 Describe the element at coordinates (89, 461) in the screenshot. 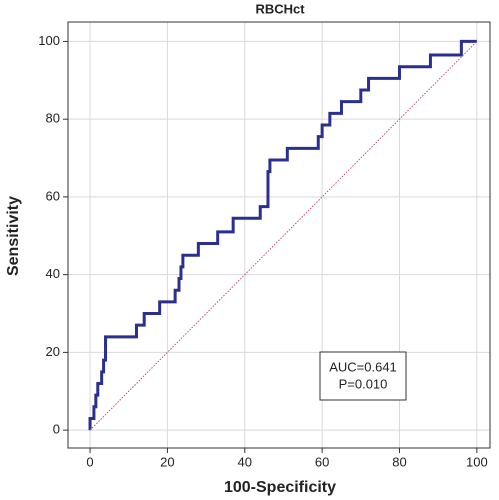

I see `x-tick-label: 0` at that location.